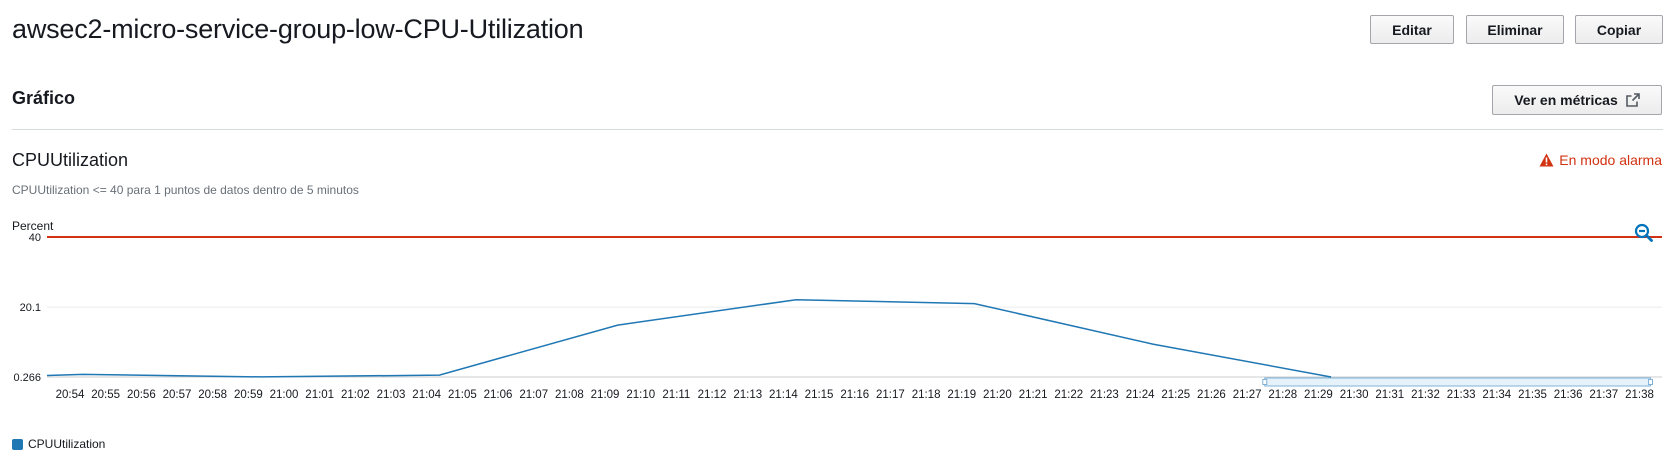  I want to click on metric-name: CPUUtilization, so click(70, 160).